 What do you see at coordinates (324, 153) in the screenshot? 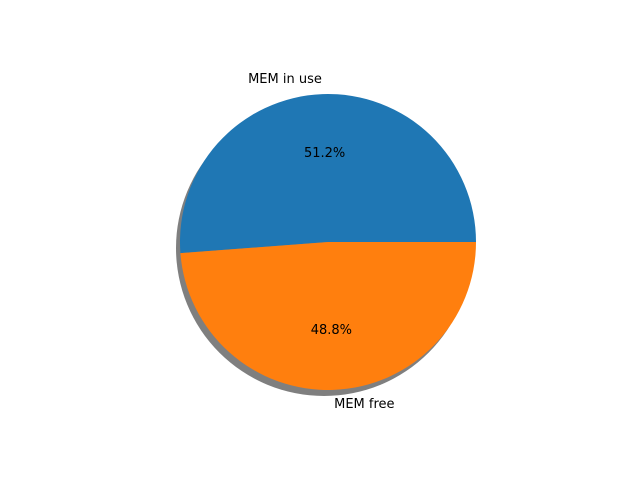
I see `pie-slice-percent-label: 51.2%` at bounding box center [324, 153].